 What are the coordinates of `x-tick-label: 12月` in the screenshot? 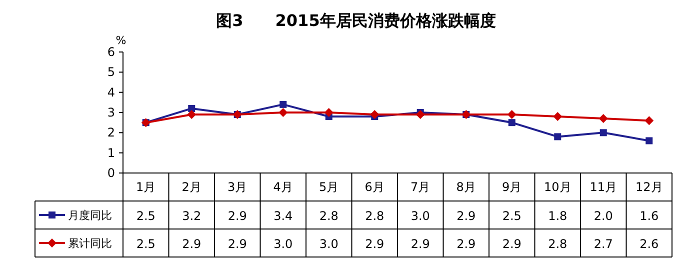 It's located at (649, 187).